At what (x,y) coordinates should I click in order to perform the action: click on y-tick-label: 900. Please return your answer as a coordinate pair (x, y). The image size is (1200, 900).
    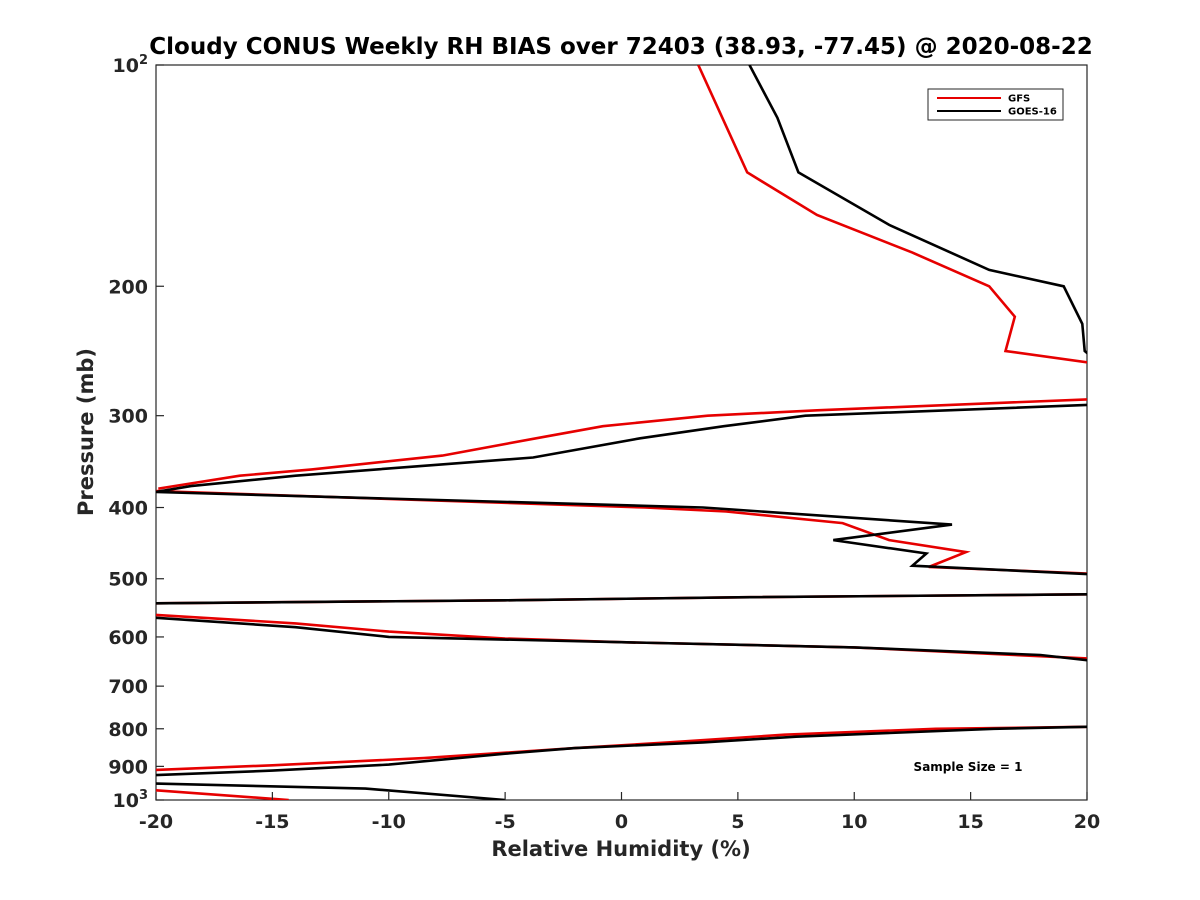
    Looking at the image, I should click on (128, 767).